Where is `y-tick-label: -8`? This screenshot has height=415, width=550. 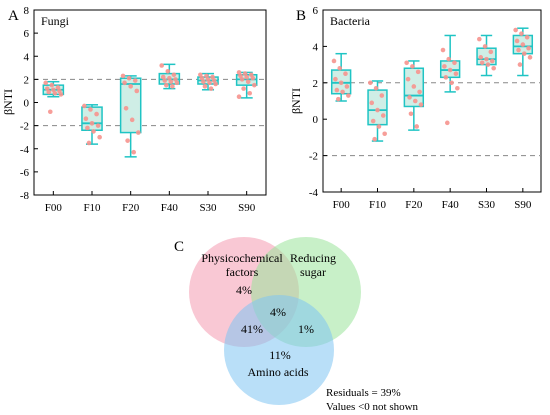 y-tick-label: -8 is located at coordinates (25, 196).